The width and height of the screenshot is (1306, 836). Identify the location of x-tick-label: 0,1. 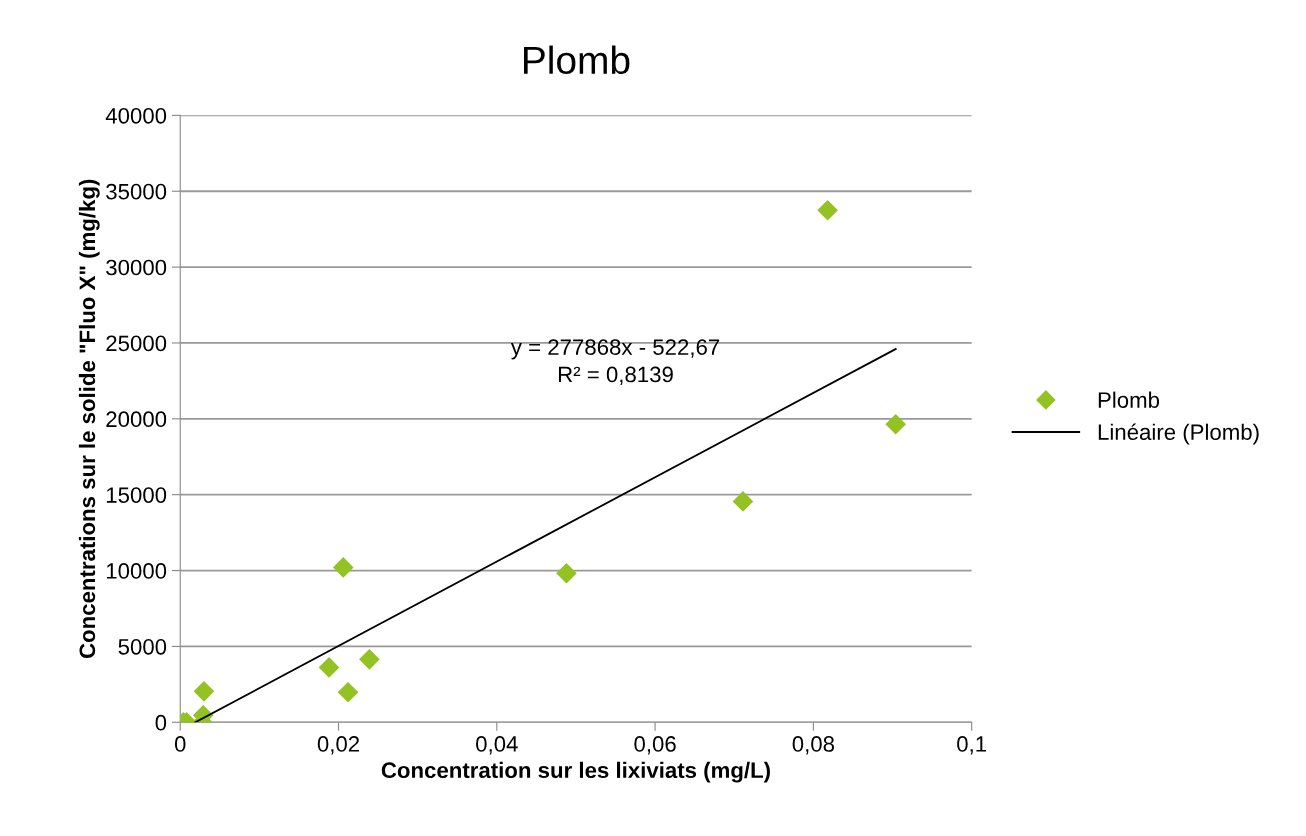
(972, 745).